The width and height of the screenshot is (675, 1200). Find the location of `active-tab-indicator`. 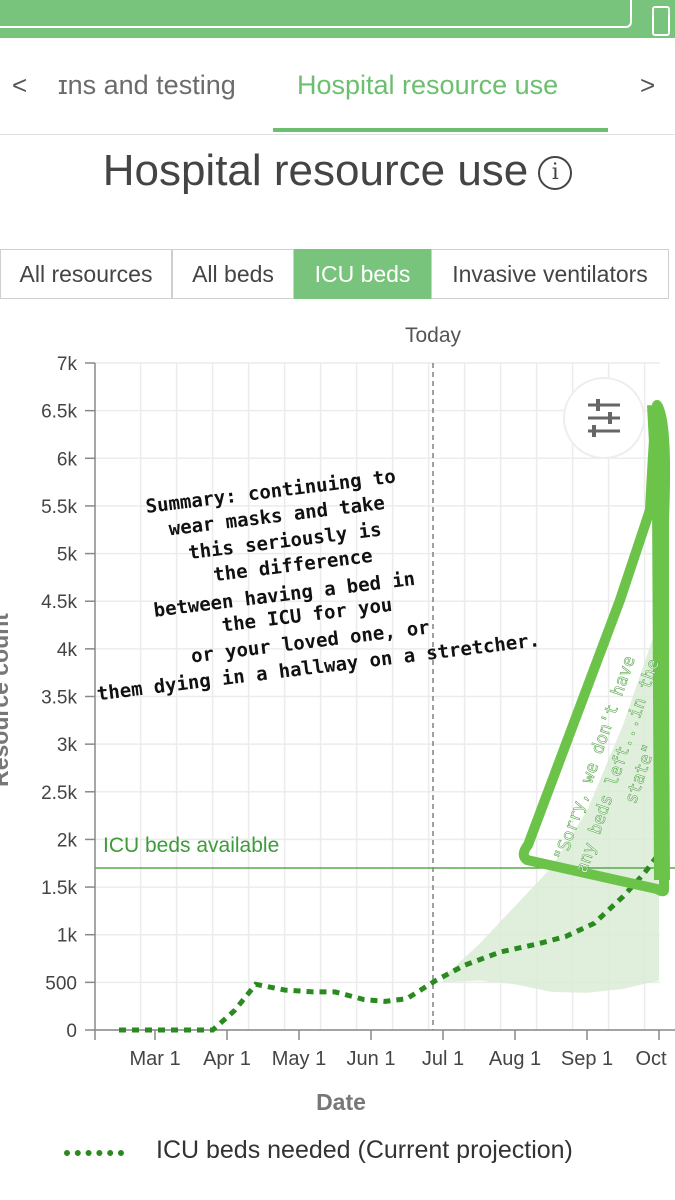

active-tab-indicator is located at coordinates (440, 130).